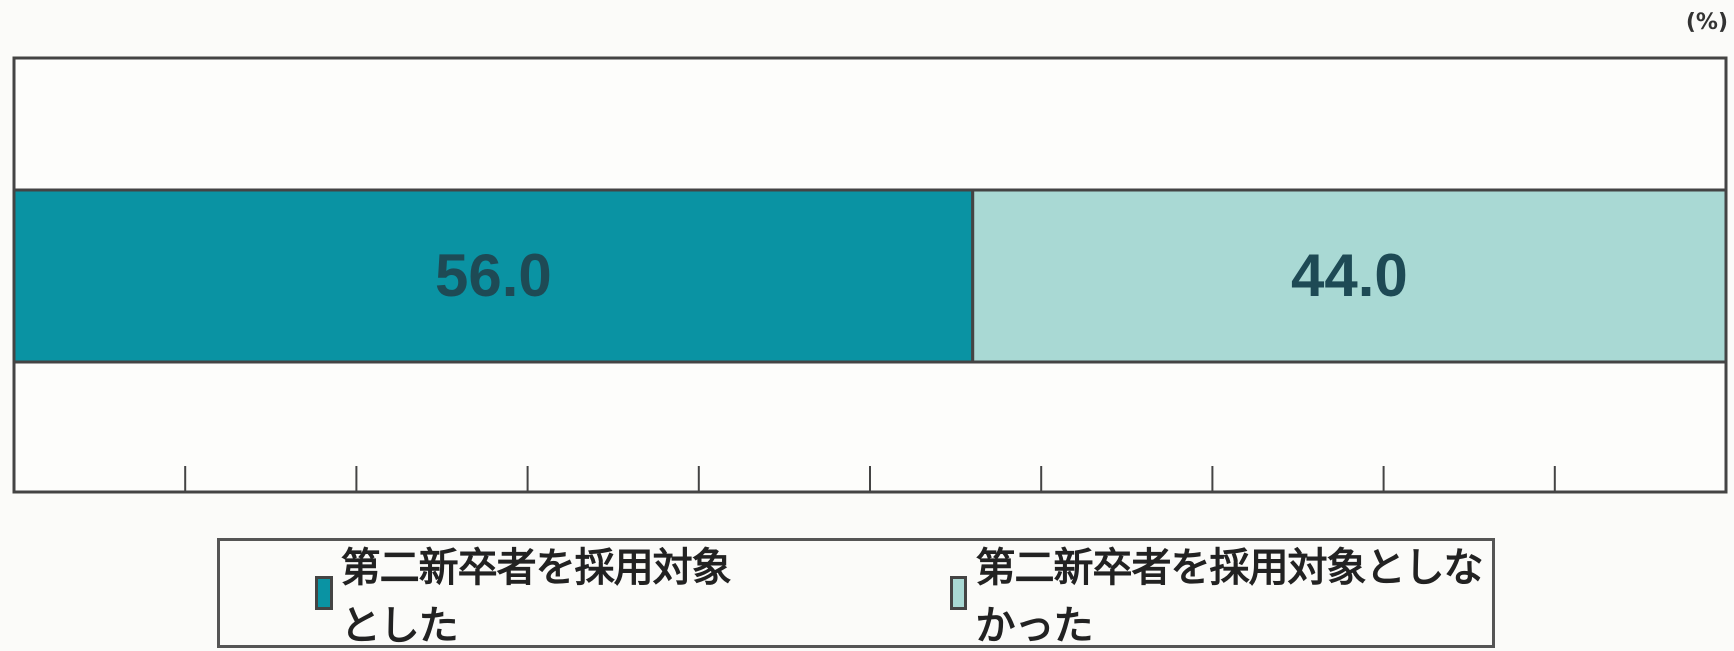 The height and width of the screenshot is (651, 1734). Describe the element at coordinates (856, 593) in the screenshot. I see `legend: 第二新卒者を採用対象とした 第二新卒者を採用対象としなかった` at that location.